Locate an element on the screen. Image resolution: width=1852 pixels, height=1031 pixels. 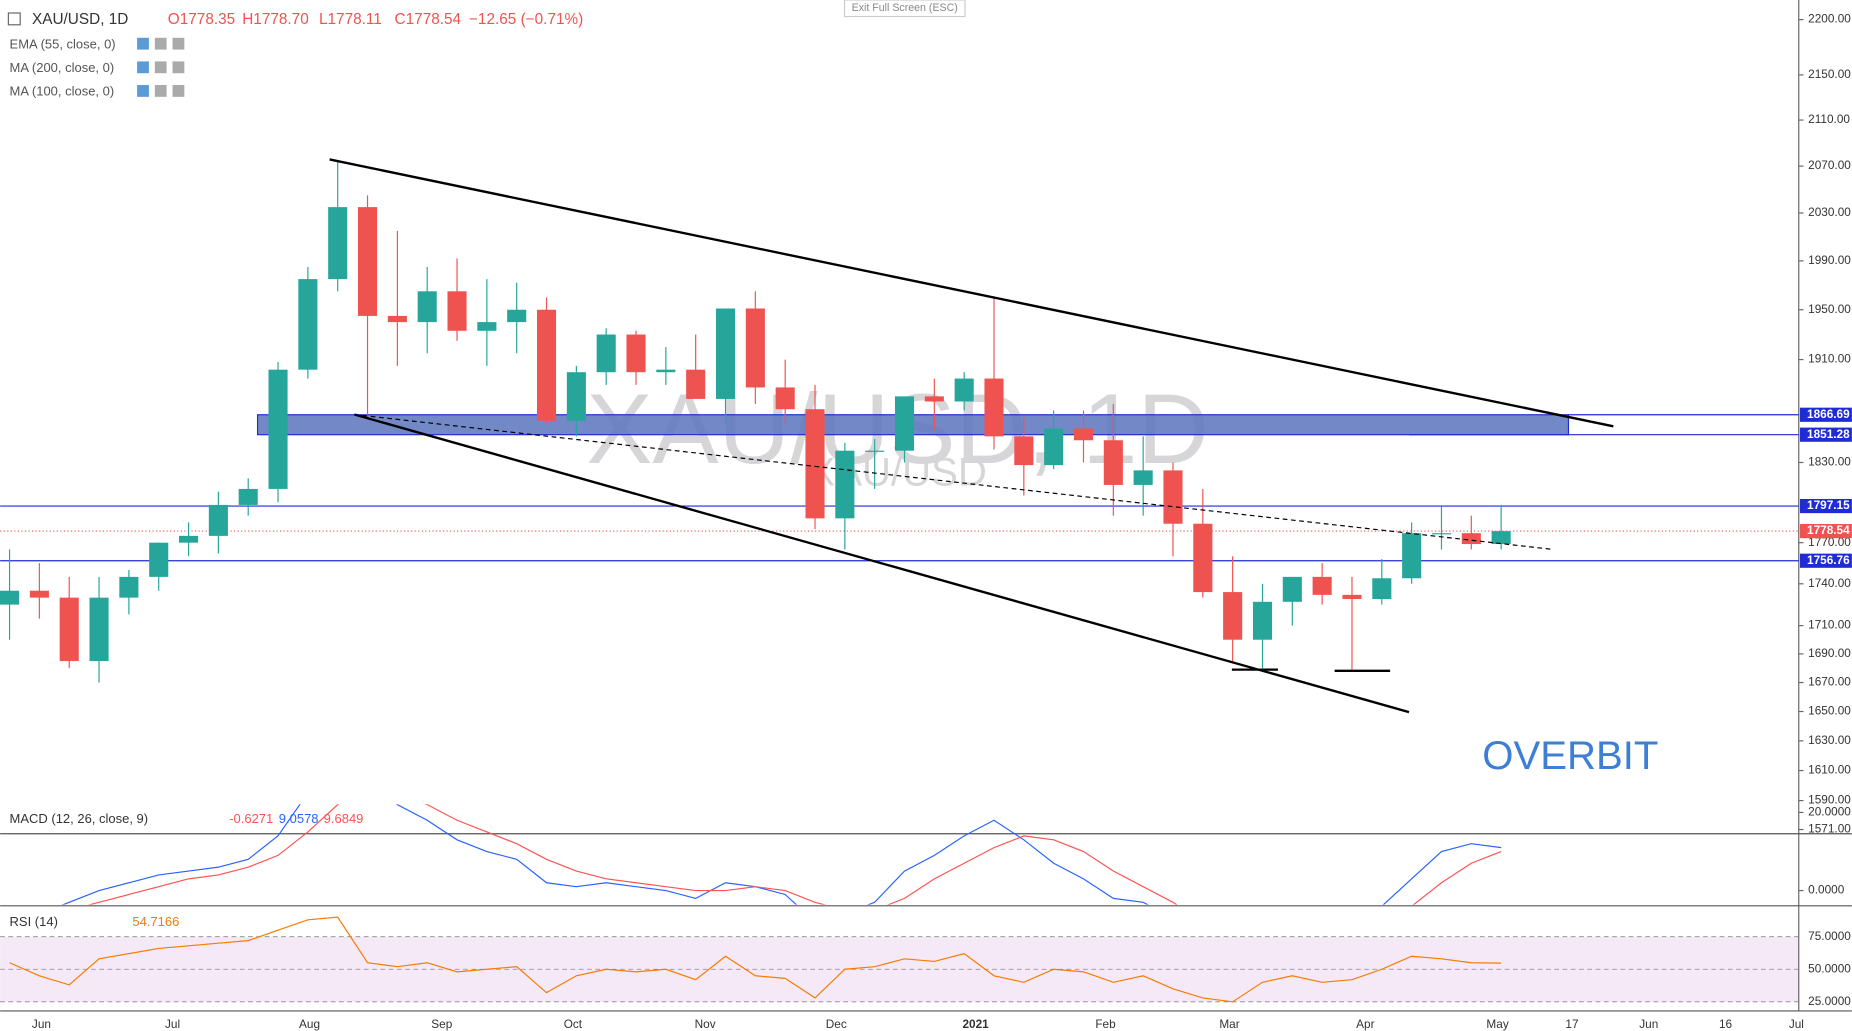
y-tick-label: 75.0000 is located at coordinates (1829, 936).